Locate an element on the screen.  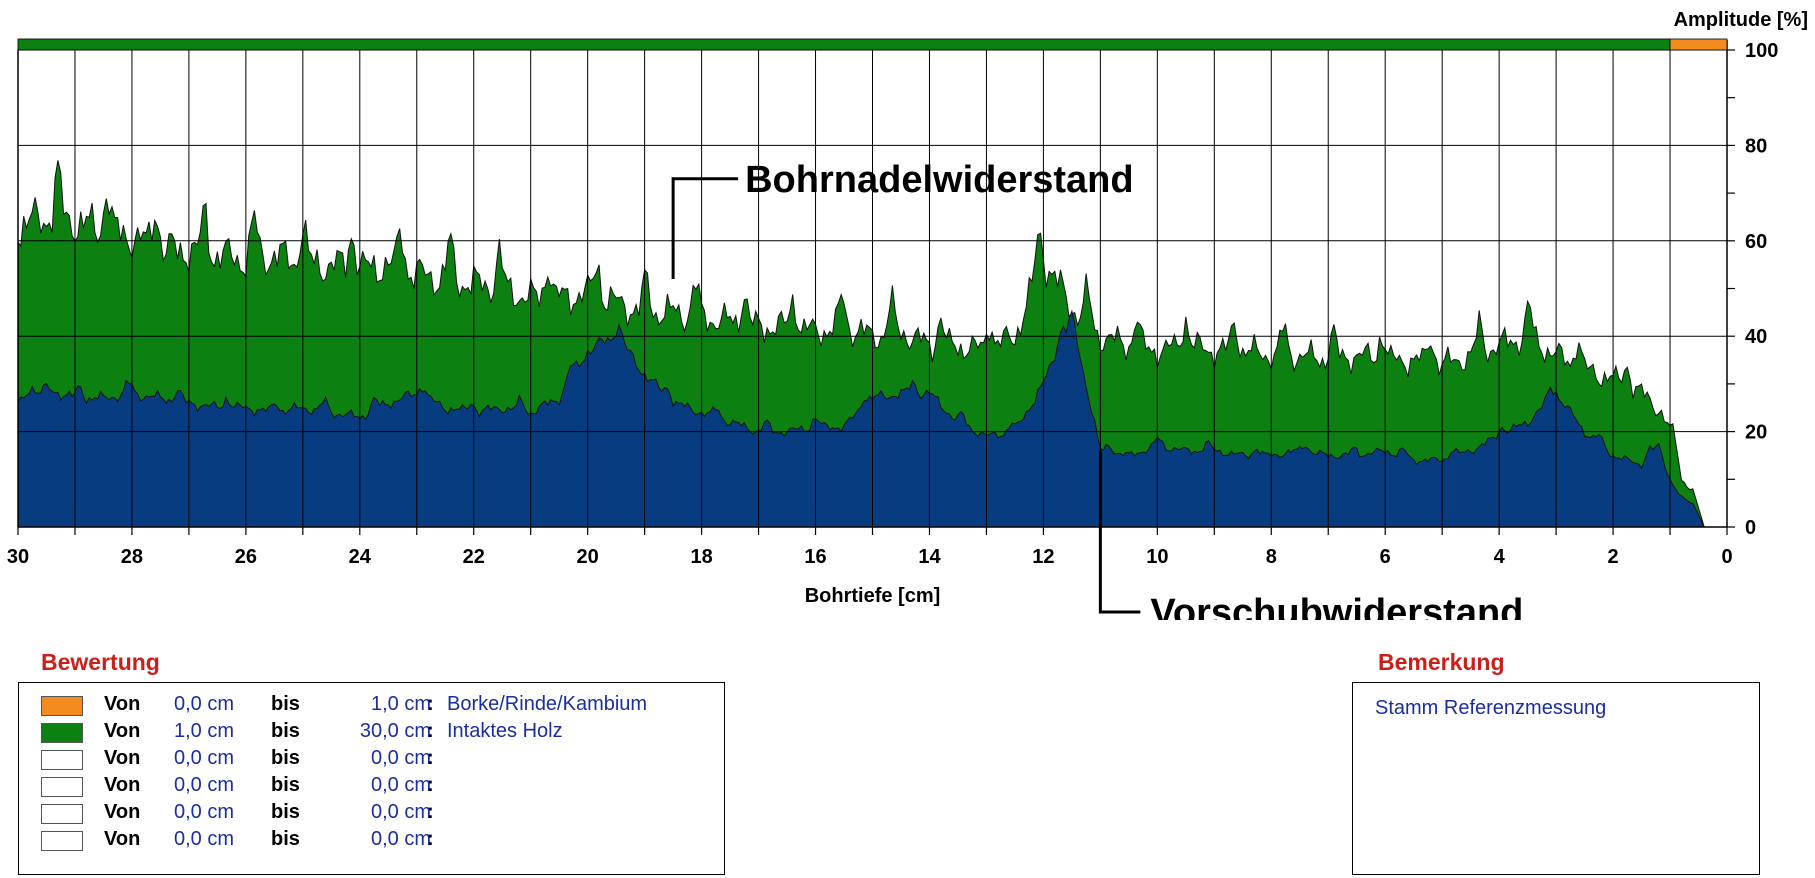
legend-description: Borke/Rinde/Kambium is located at coordinates (547, 704).